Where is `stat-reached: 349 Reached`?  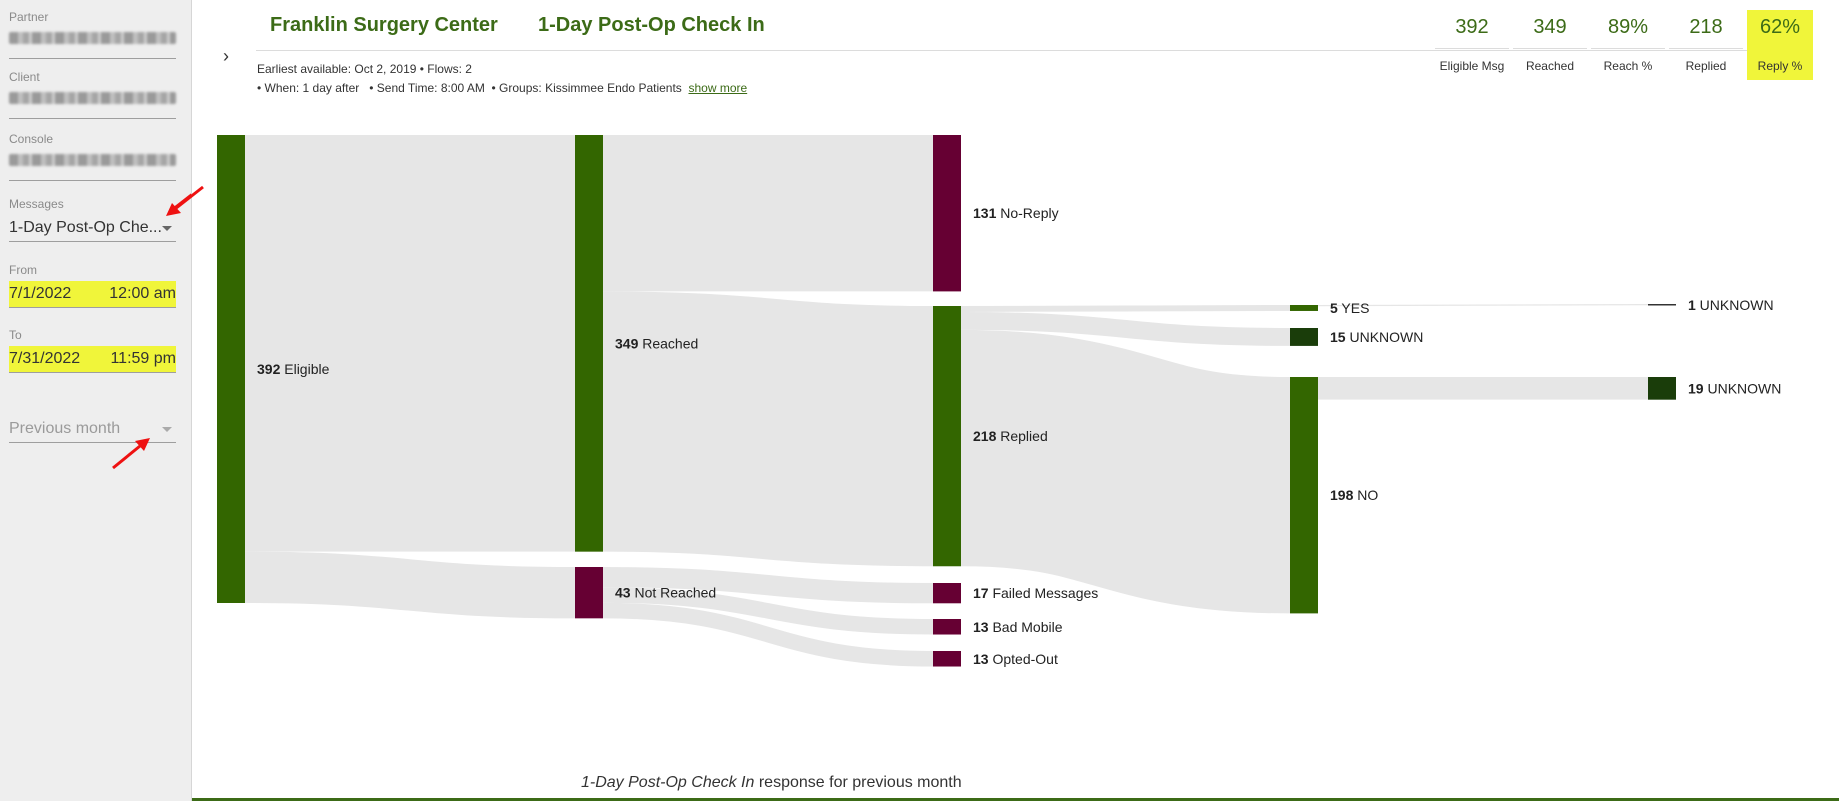 stat-reached: 349 Reached is located at coordinates (1550, 45).